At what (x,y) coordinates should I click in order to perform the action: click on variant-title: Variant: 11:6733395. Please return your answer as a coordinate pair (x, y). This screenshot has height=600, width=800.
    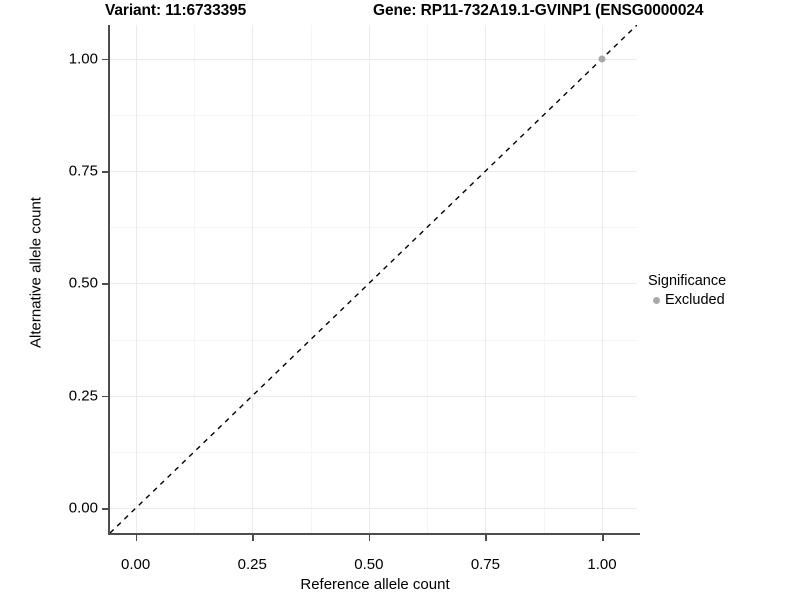
    Looking at the image, I should click on (176, 10).